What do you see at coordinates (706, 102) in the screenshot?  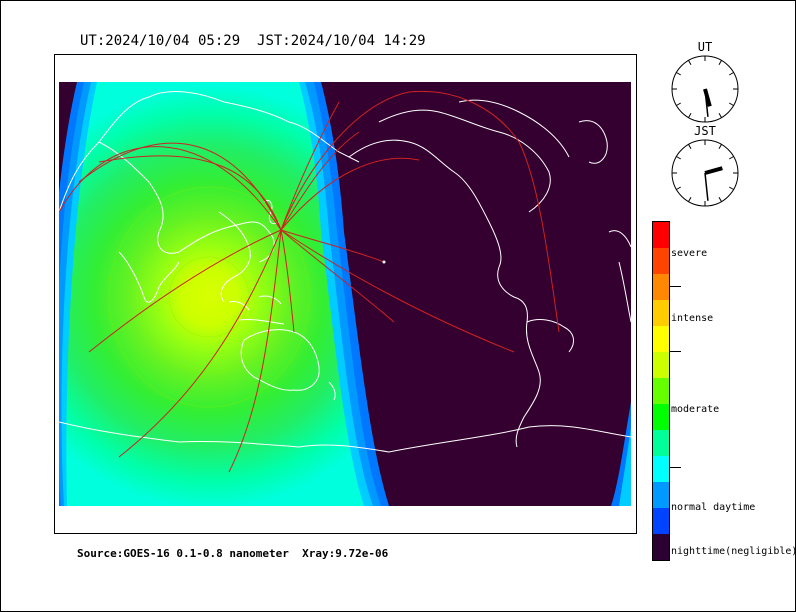 I see `ut-minute-hand` at bounding box center [706, 102].